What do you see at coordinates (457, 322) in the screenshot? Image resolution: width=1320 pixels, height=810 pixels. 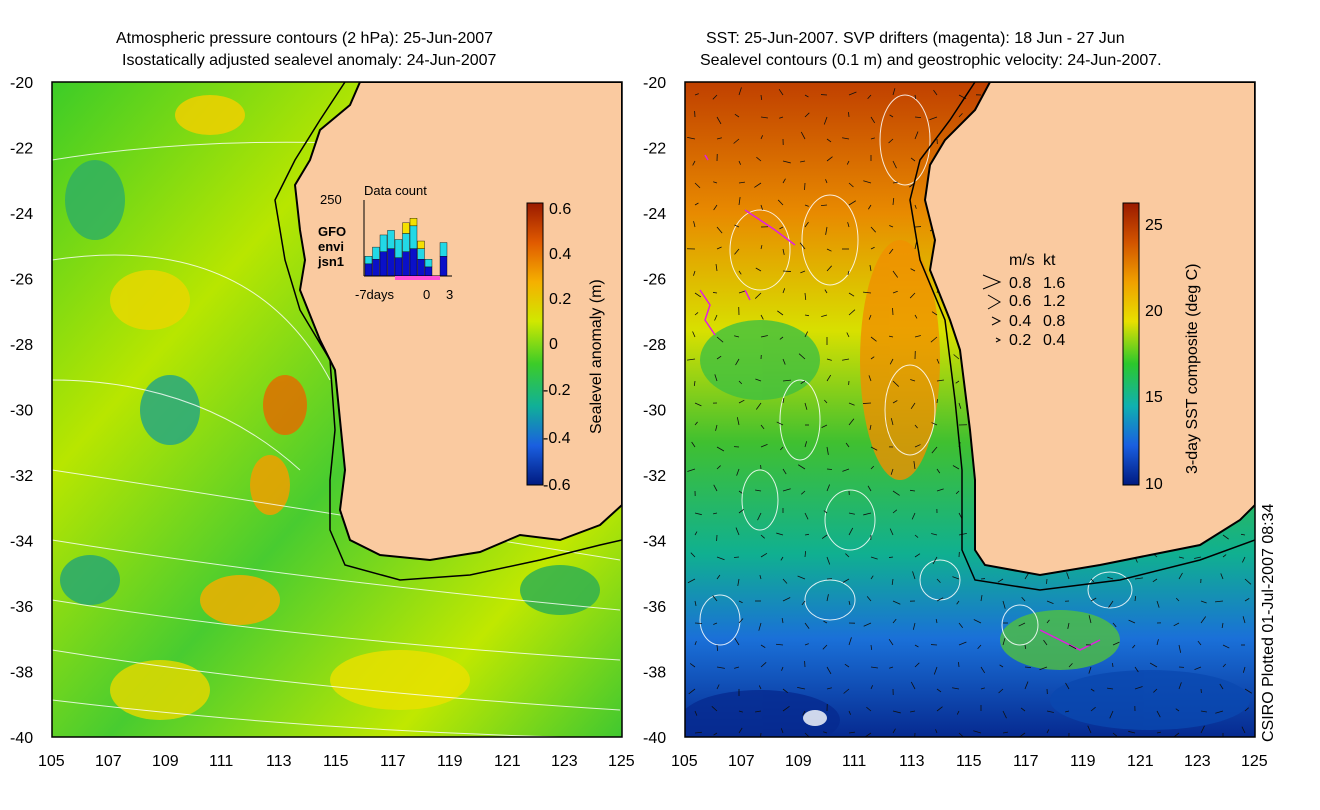 I see `australia-landmass` at bounding box center [457, 322].